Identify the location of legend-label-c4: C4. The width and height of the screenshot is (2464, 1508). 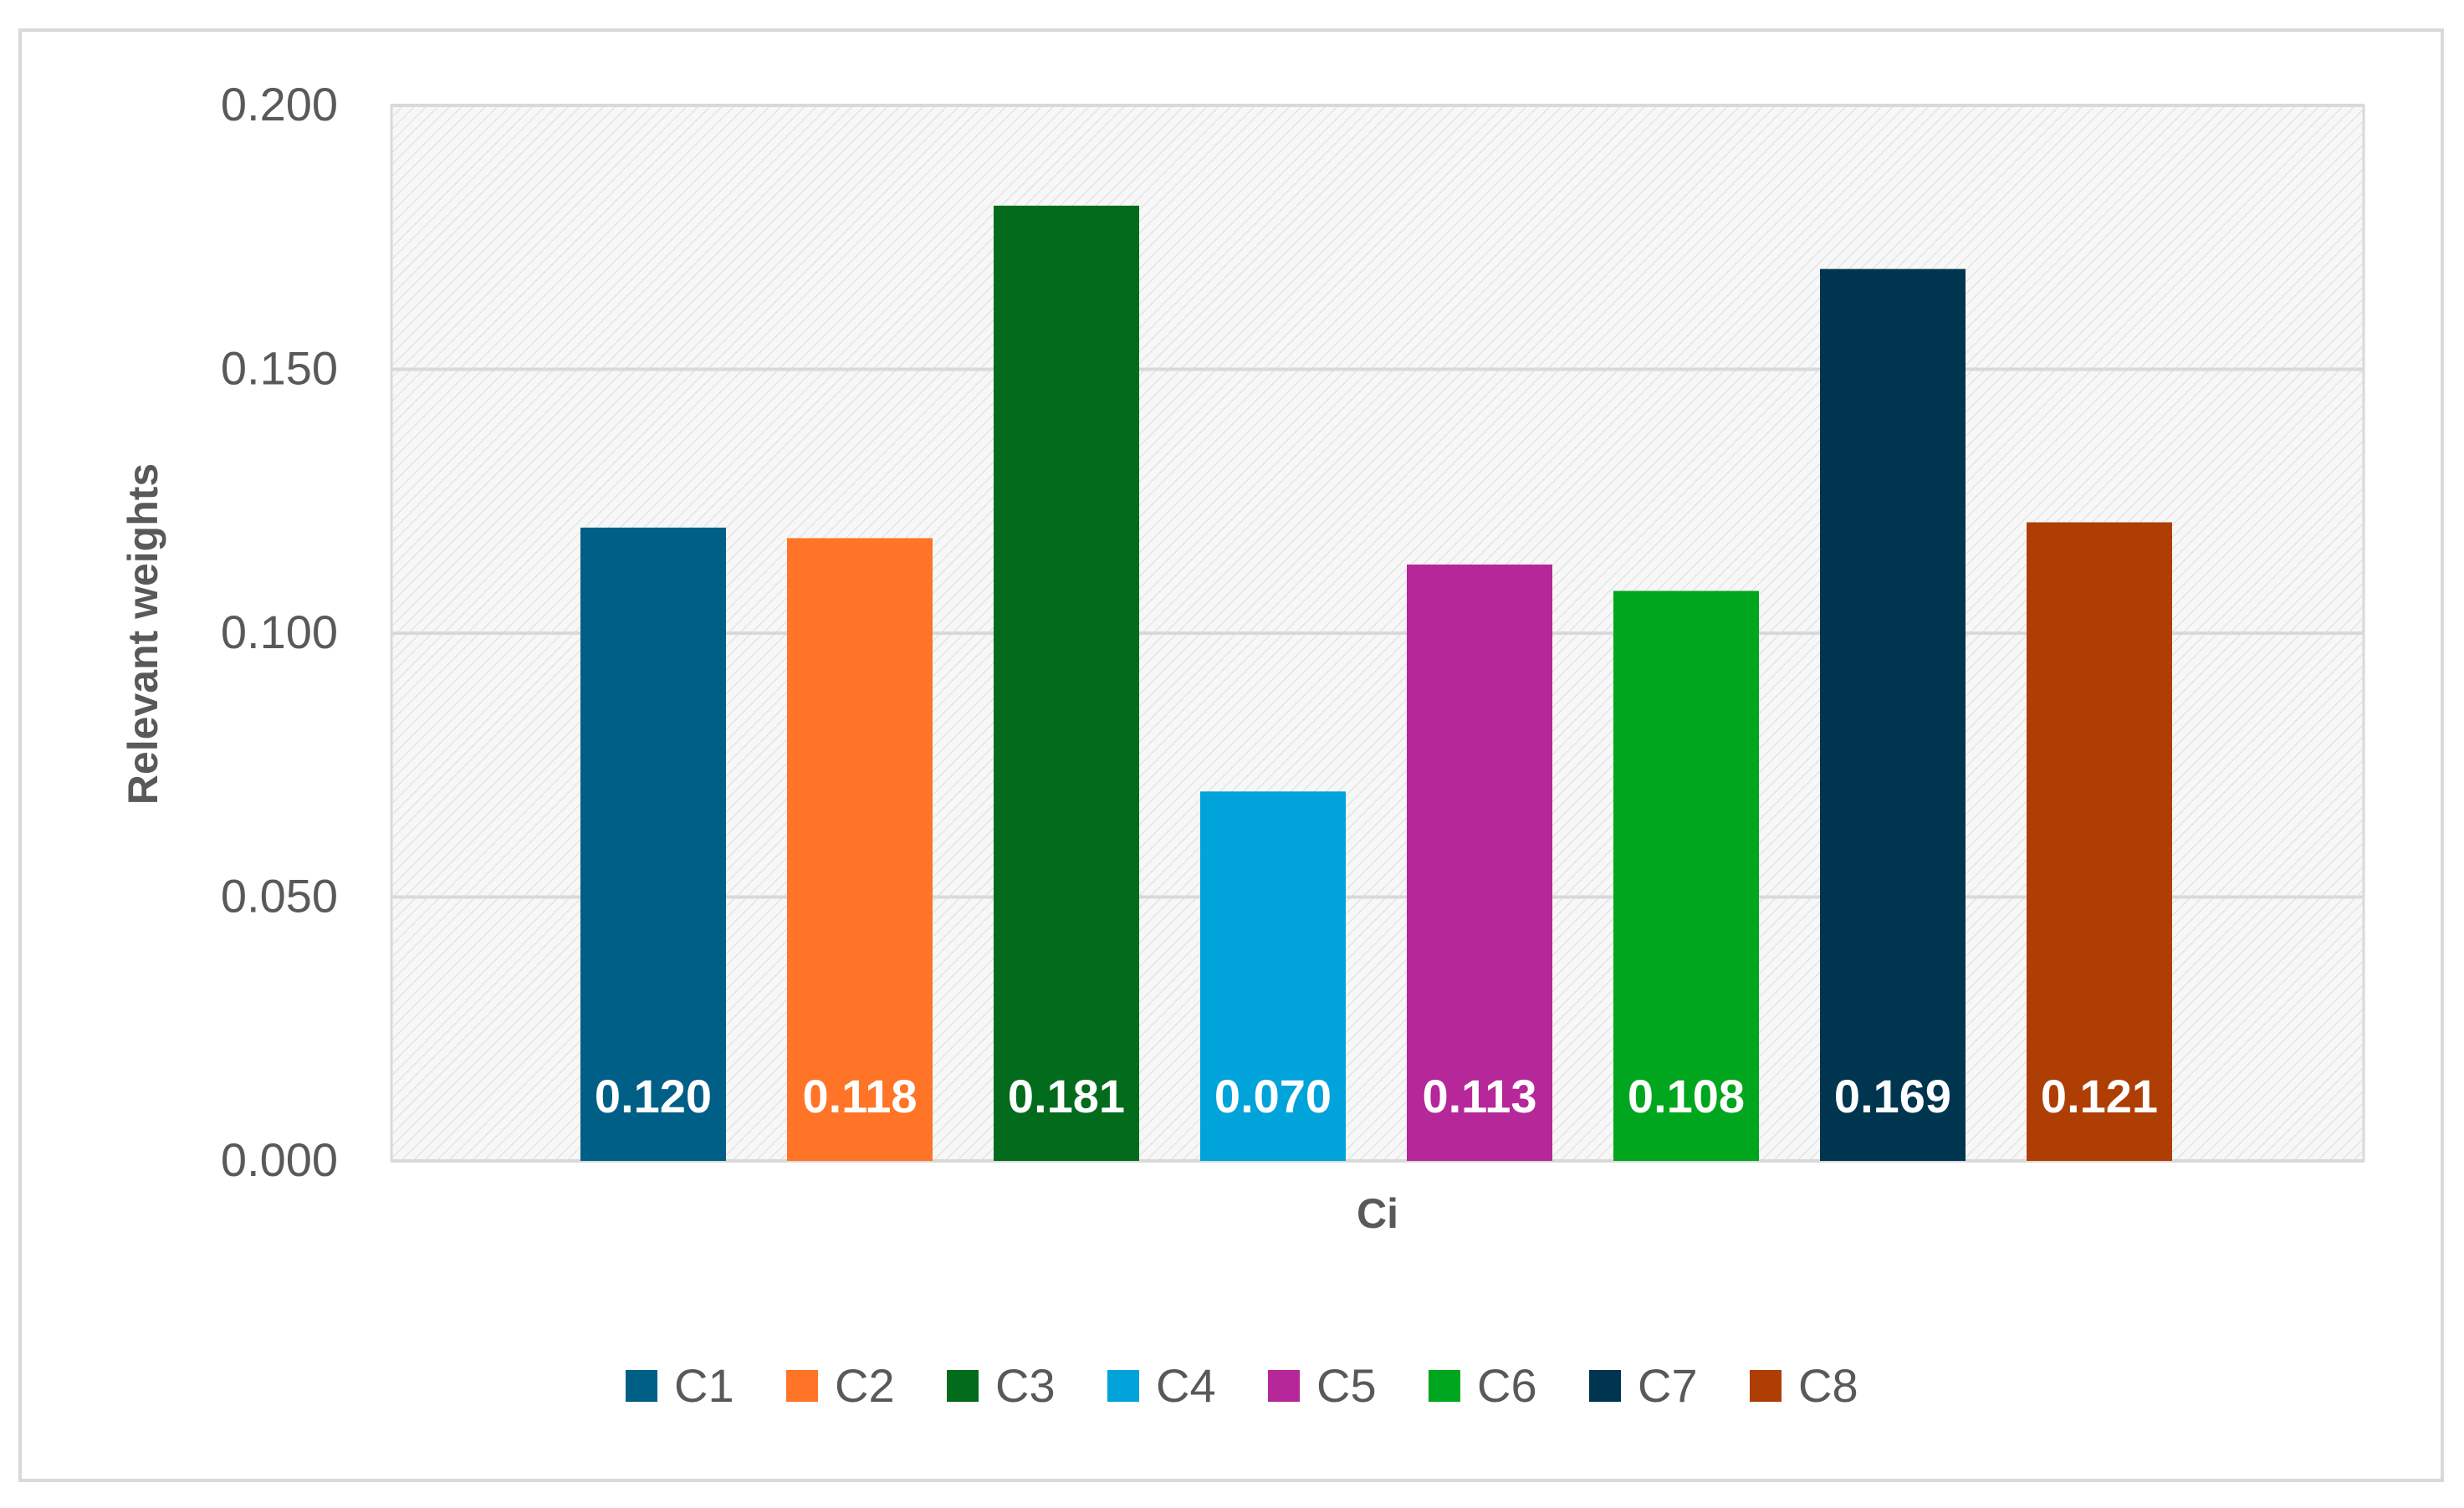
(1186, 1386).